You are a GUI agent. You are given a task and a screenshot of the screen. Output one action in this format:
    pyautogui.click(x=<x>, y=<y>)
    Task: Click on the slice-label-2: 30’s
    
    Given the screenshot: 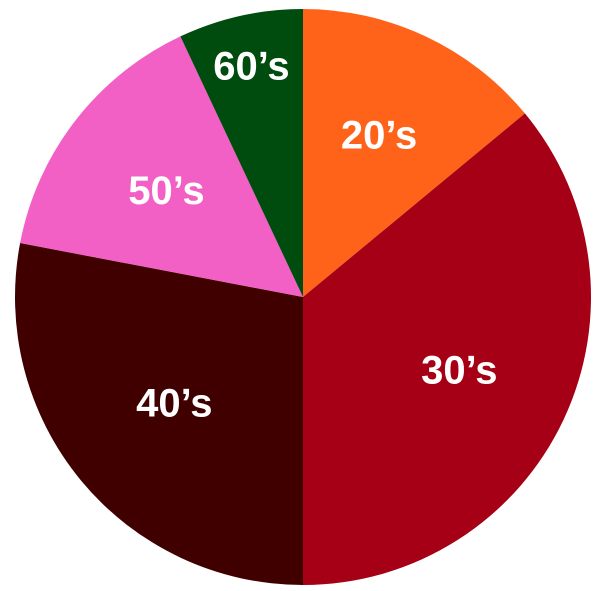 What is the action you would take?
    pyautogui.click(x=459, y=371)
    